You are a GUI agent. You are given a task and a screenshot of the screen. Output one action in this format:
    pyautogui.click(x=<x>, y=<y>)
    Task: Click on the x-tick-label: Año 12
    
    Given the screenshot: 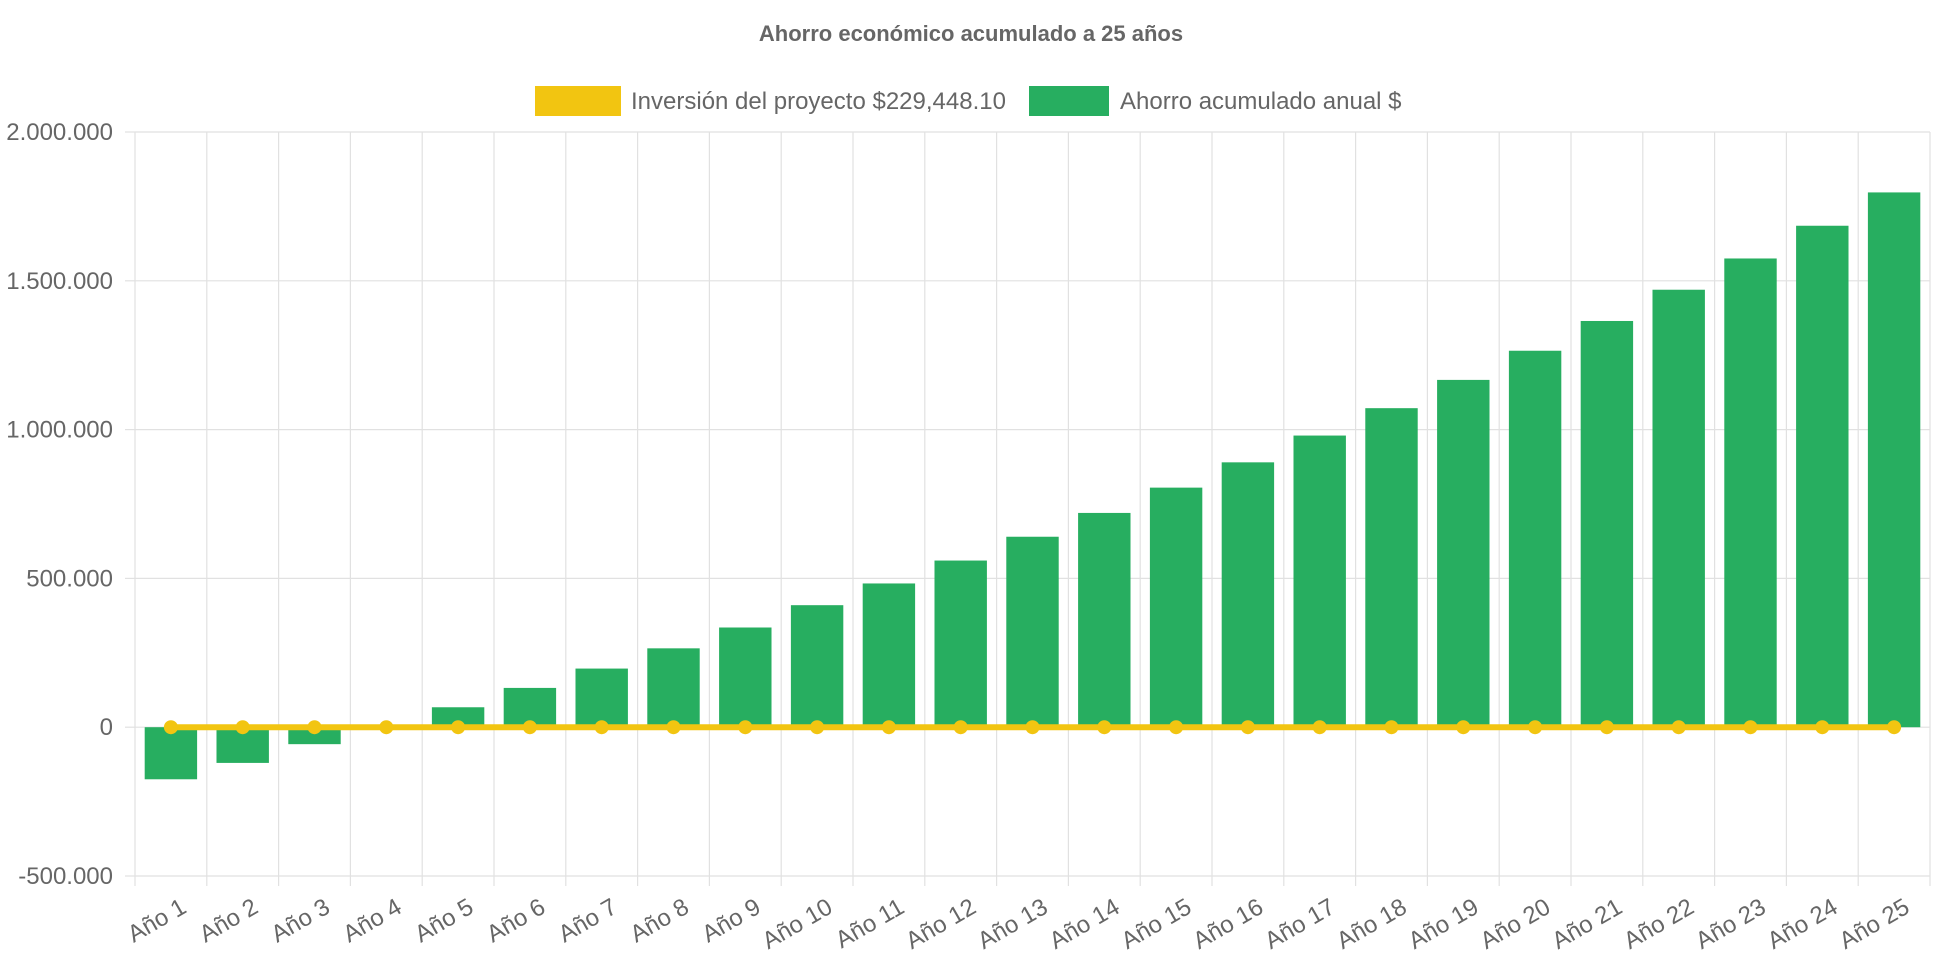 What is the action you would take?
    pyautogui.click(x=940, y=923)
    